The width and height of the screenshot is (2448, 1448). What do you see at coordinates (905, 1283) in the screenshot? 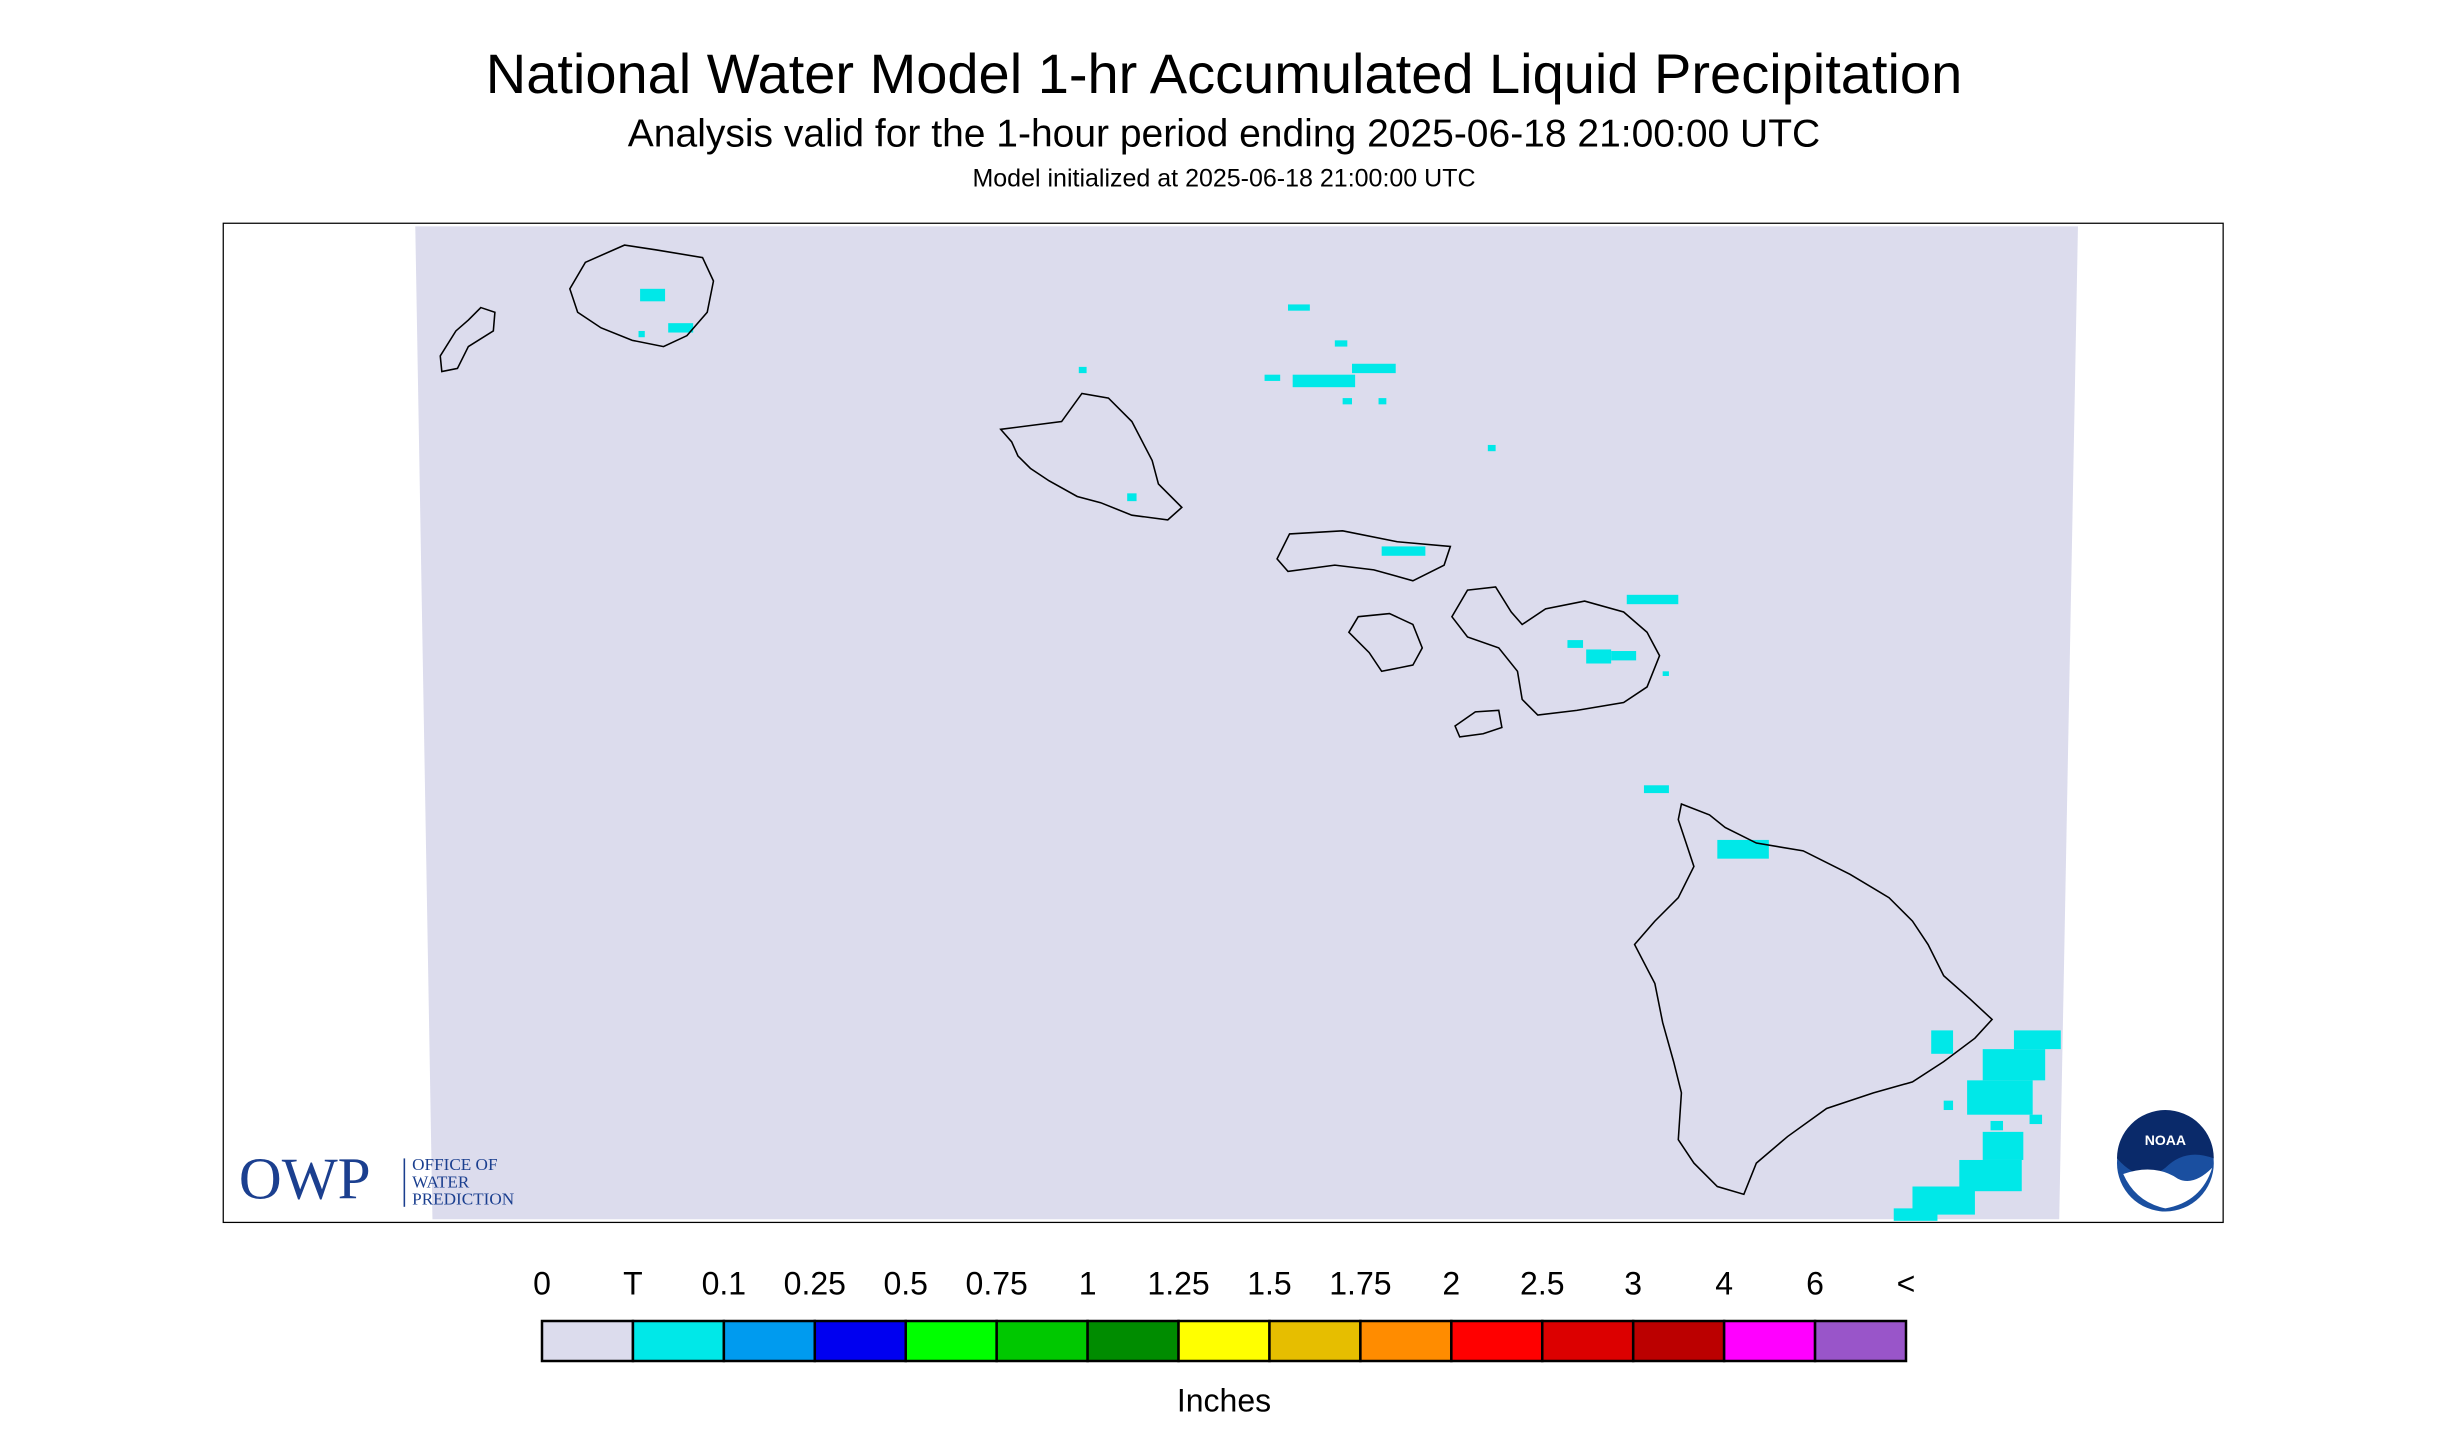
I see `legend-label: 0.5` at bounding box center [905, 1283].